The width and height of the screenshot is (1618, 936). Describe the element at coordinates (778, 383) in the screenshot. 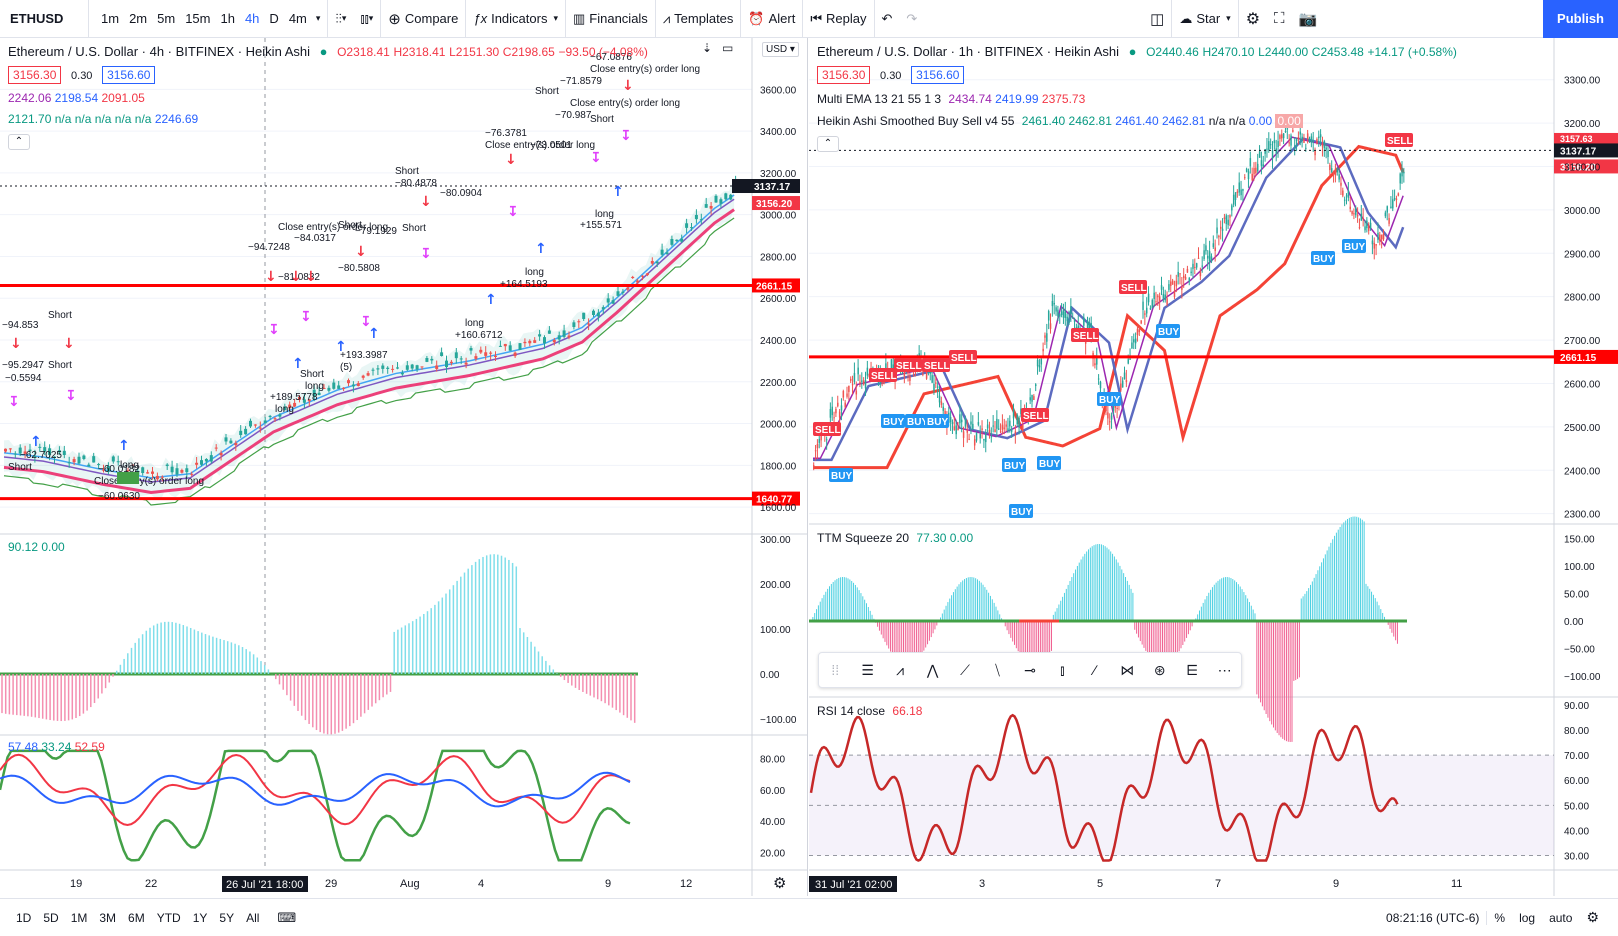

I see `price-scale-label: 2200.00` at that location.